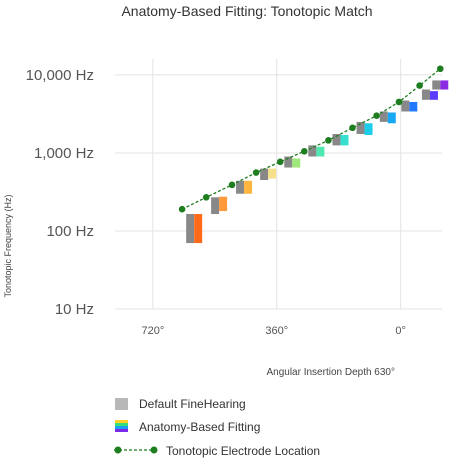 The height and width of the screenshot is (460, 450). What do you see at coordinates (8, 245) in the screenshot?
I see `y-axis-label: Tonotopic Frequency (Hz)` at bounding box center [8, 245].